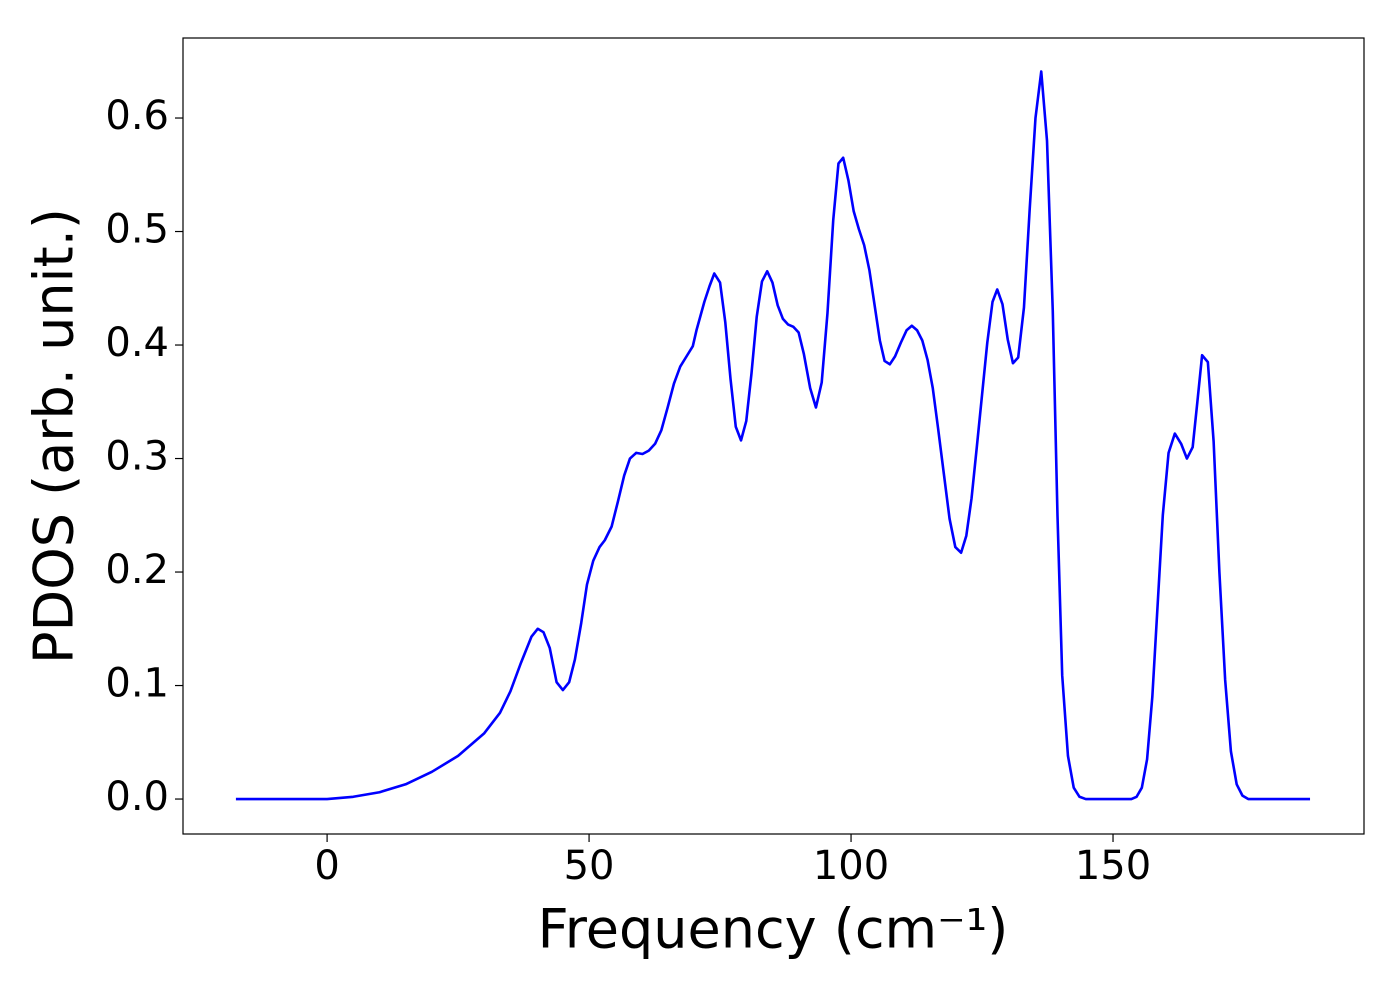  Describe the element at coordinates (137, 570) in the screenshot. I see `y-tick-label: 0.2` at that location.